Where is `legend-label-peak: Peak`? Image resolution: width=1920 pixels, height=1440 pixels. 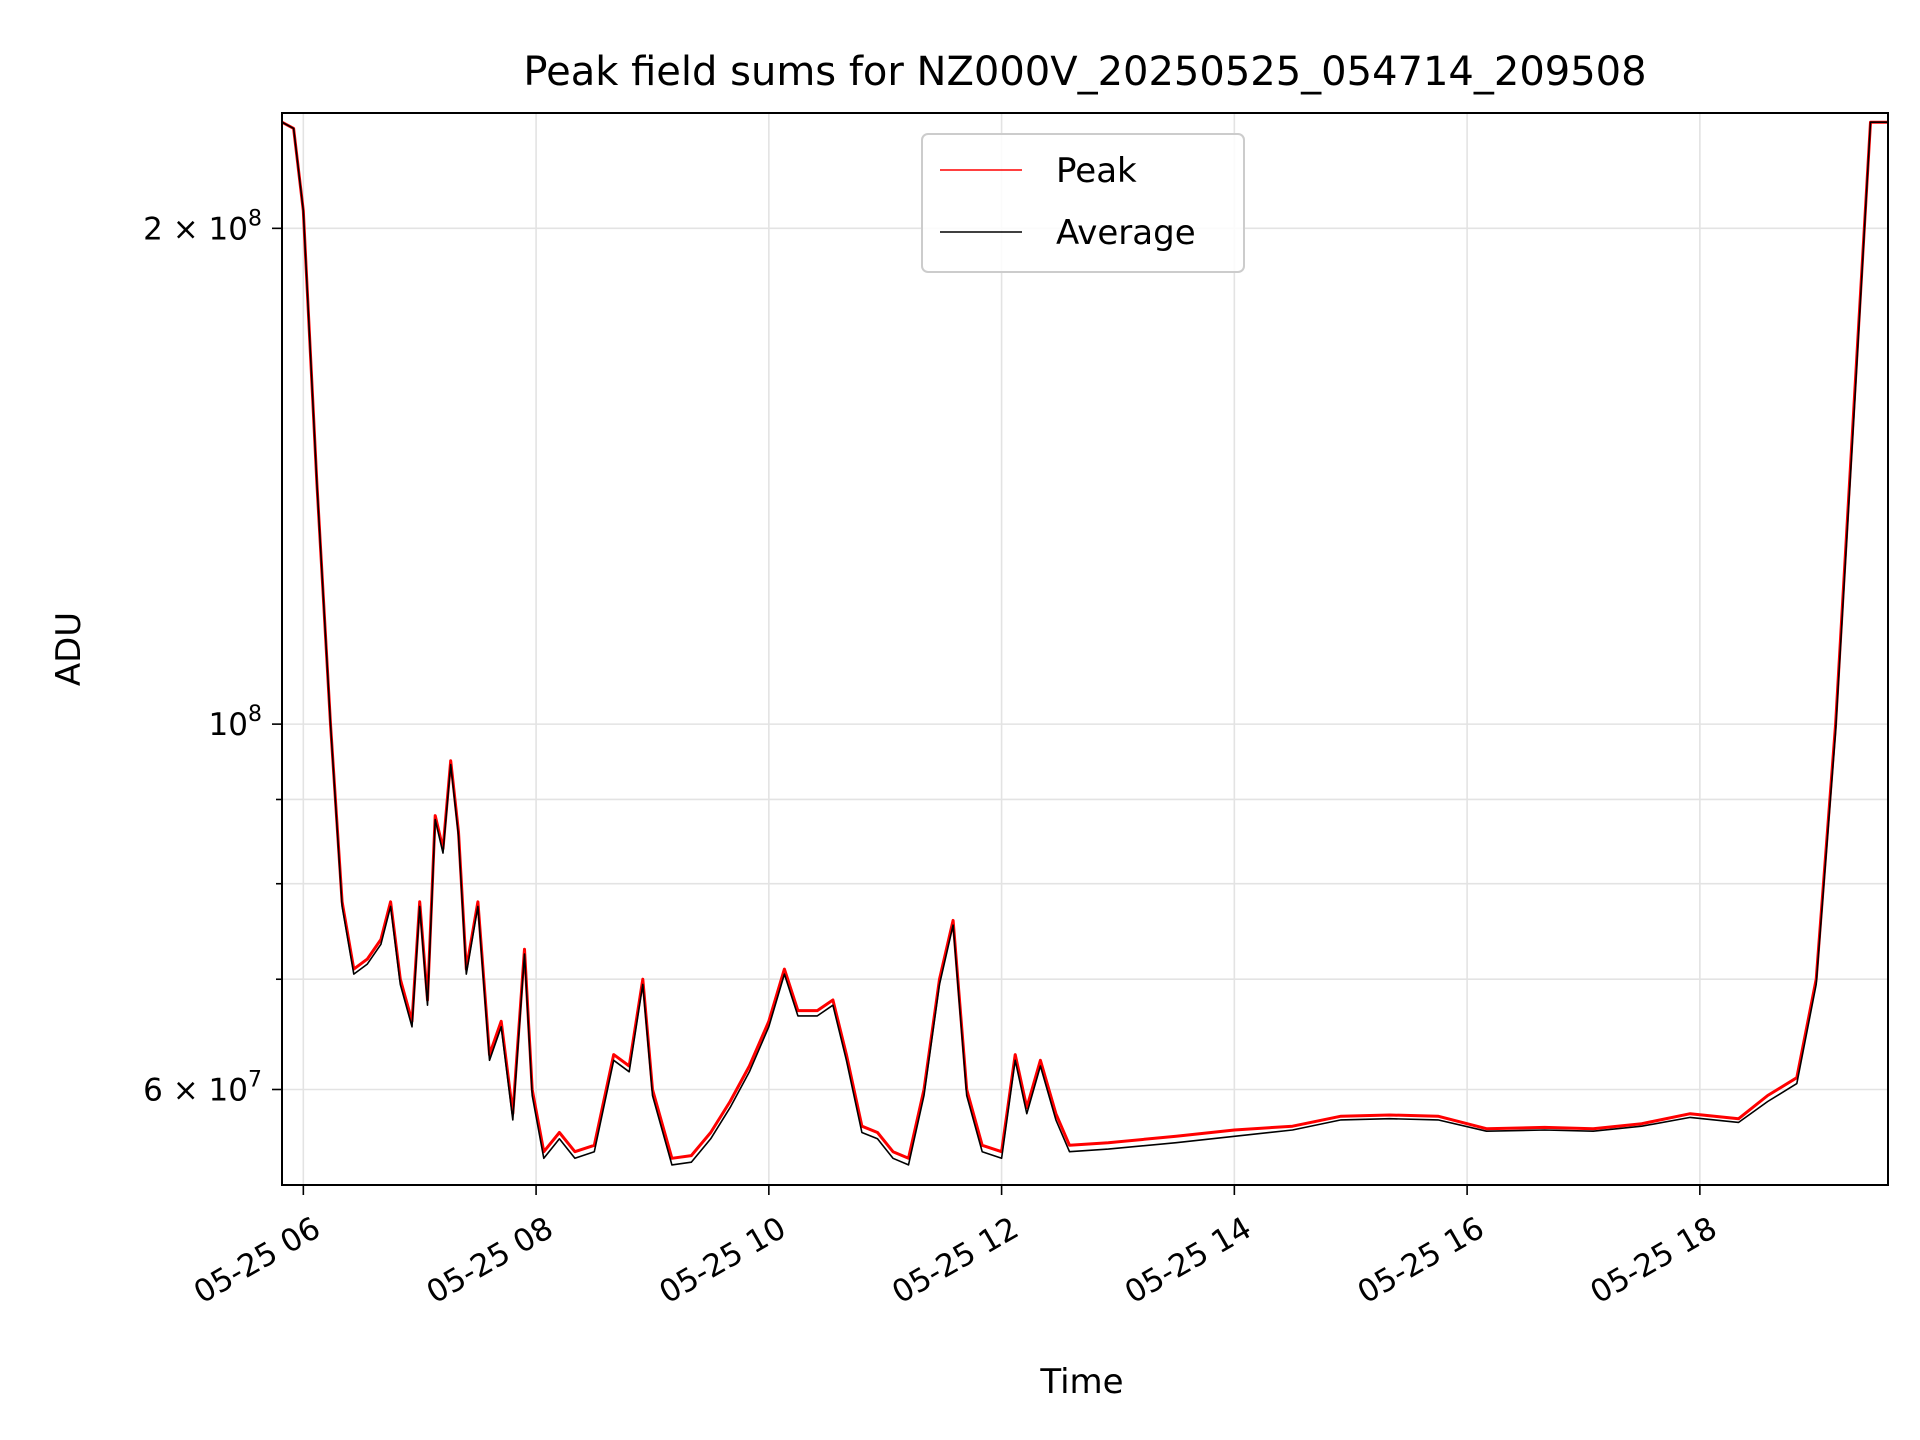 legend-label-peak: Peak is located at coordinates (1096, 171).